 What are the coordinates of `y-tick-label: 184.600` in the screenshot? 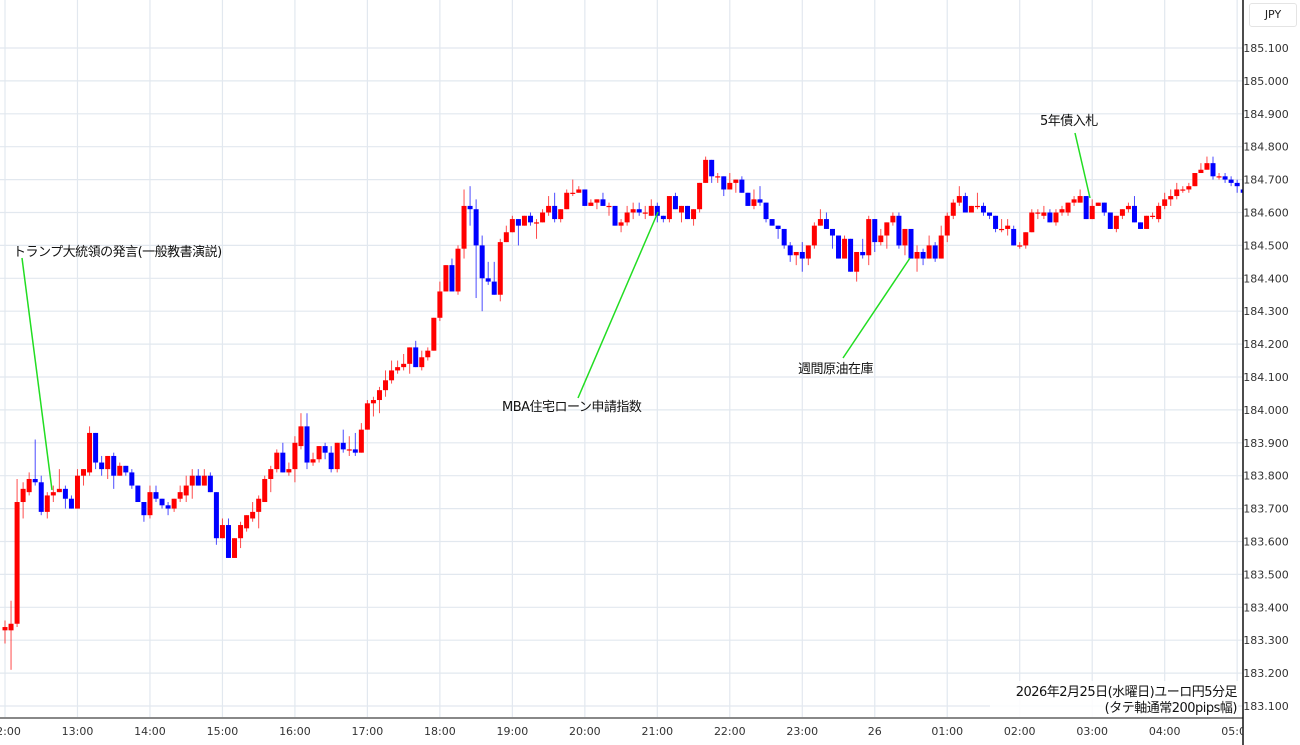 It's located at (1266, 213).